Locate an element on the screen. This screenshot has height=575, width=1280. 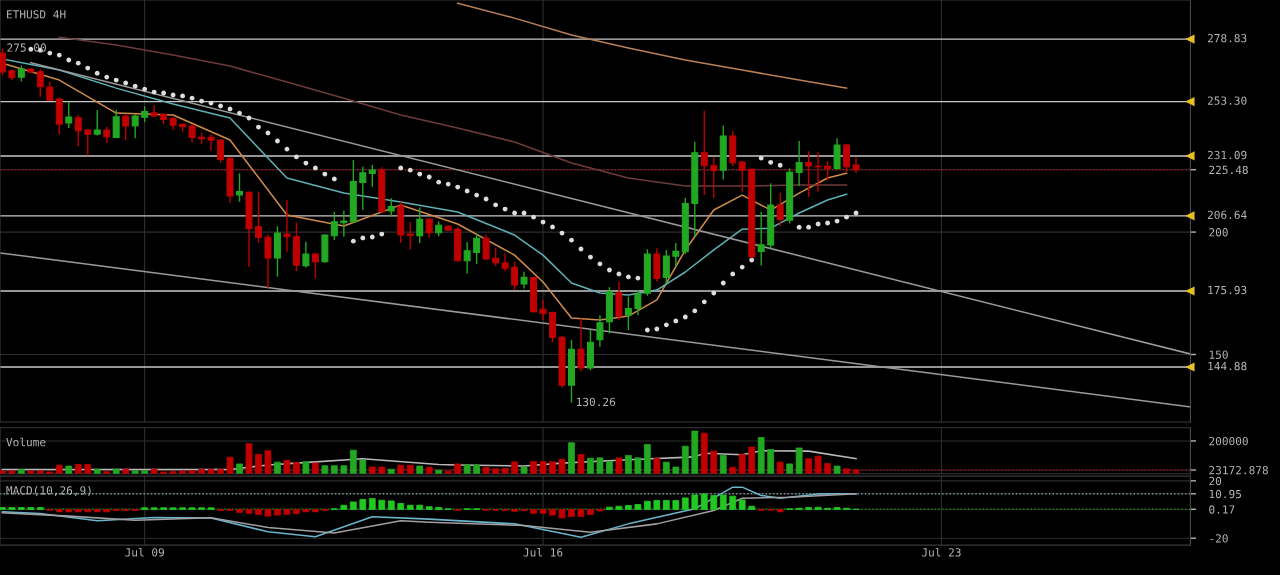
x-tick-label: Jul 09 is located at coordinates (144, 552).